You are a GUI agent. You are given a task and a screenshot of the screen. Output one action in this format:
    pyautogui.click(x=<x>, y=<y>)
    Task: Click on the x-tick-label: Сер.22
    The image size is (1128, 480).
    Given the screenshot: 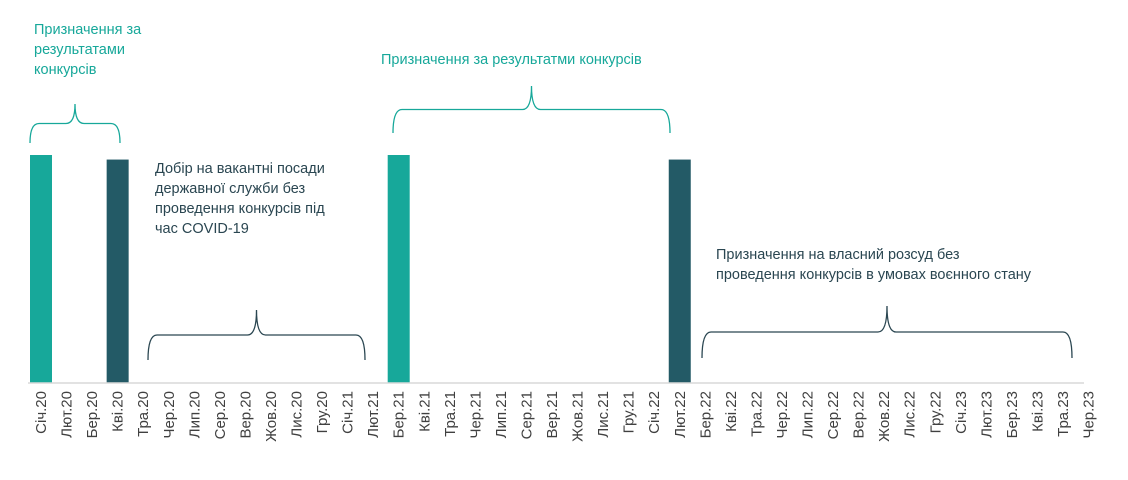 What is the action you would take?
    pyautogui.click(x=833, y=415)
    